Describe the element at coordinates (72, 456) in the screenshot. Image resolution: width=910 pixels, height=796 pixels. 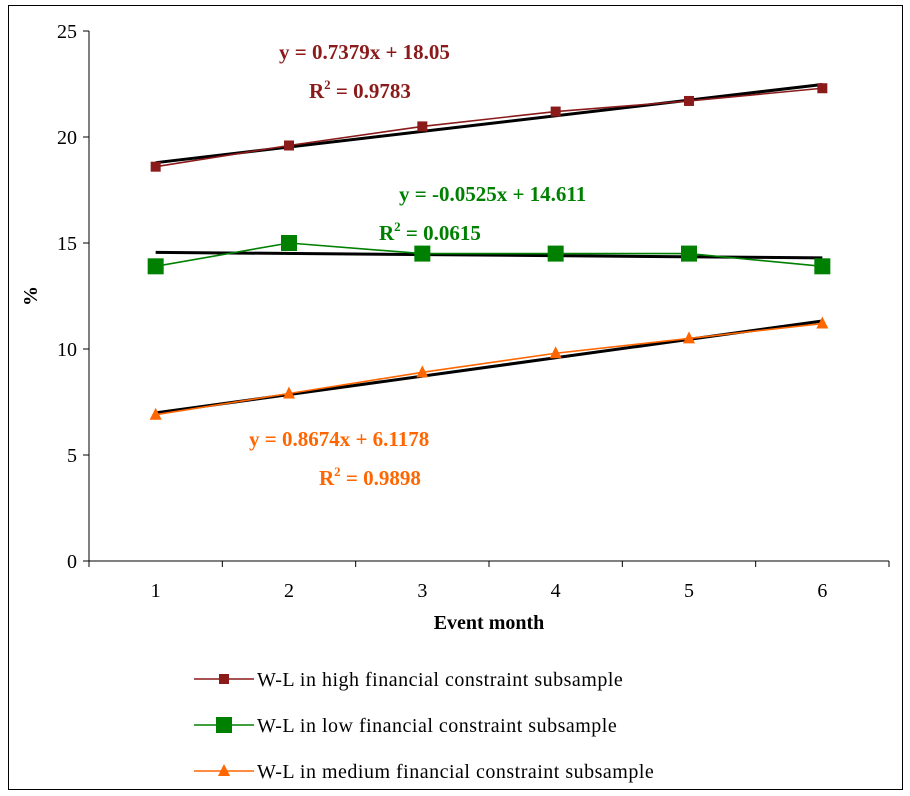
I see `y-tick-label: 5` at that location.